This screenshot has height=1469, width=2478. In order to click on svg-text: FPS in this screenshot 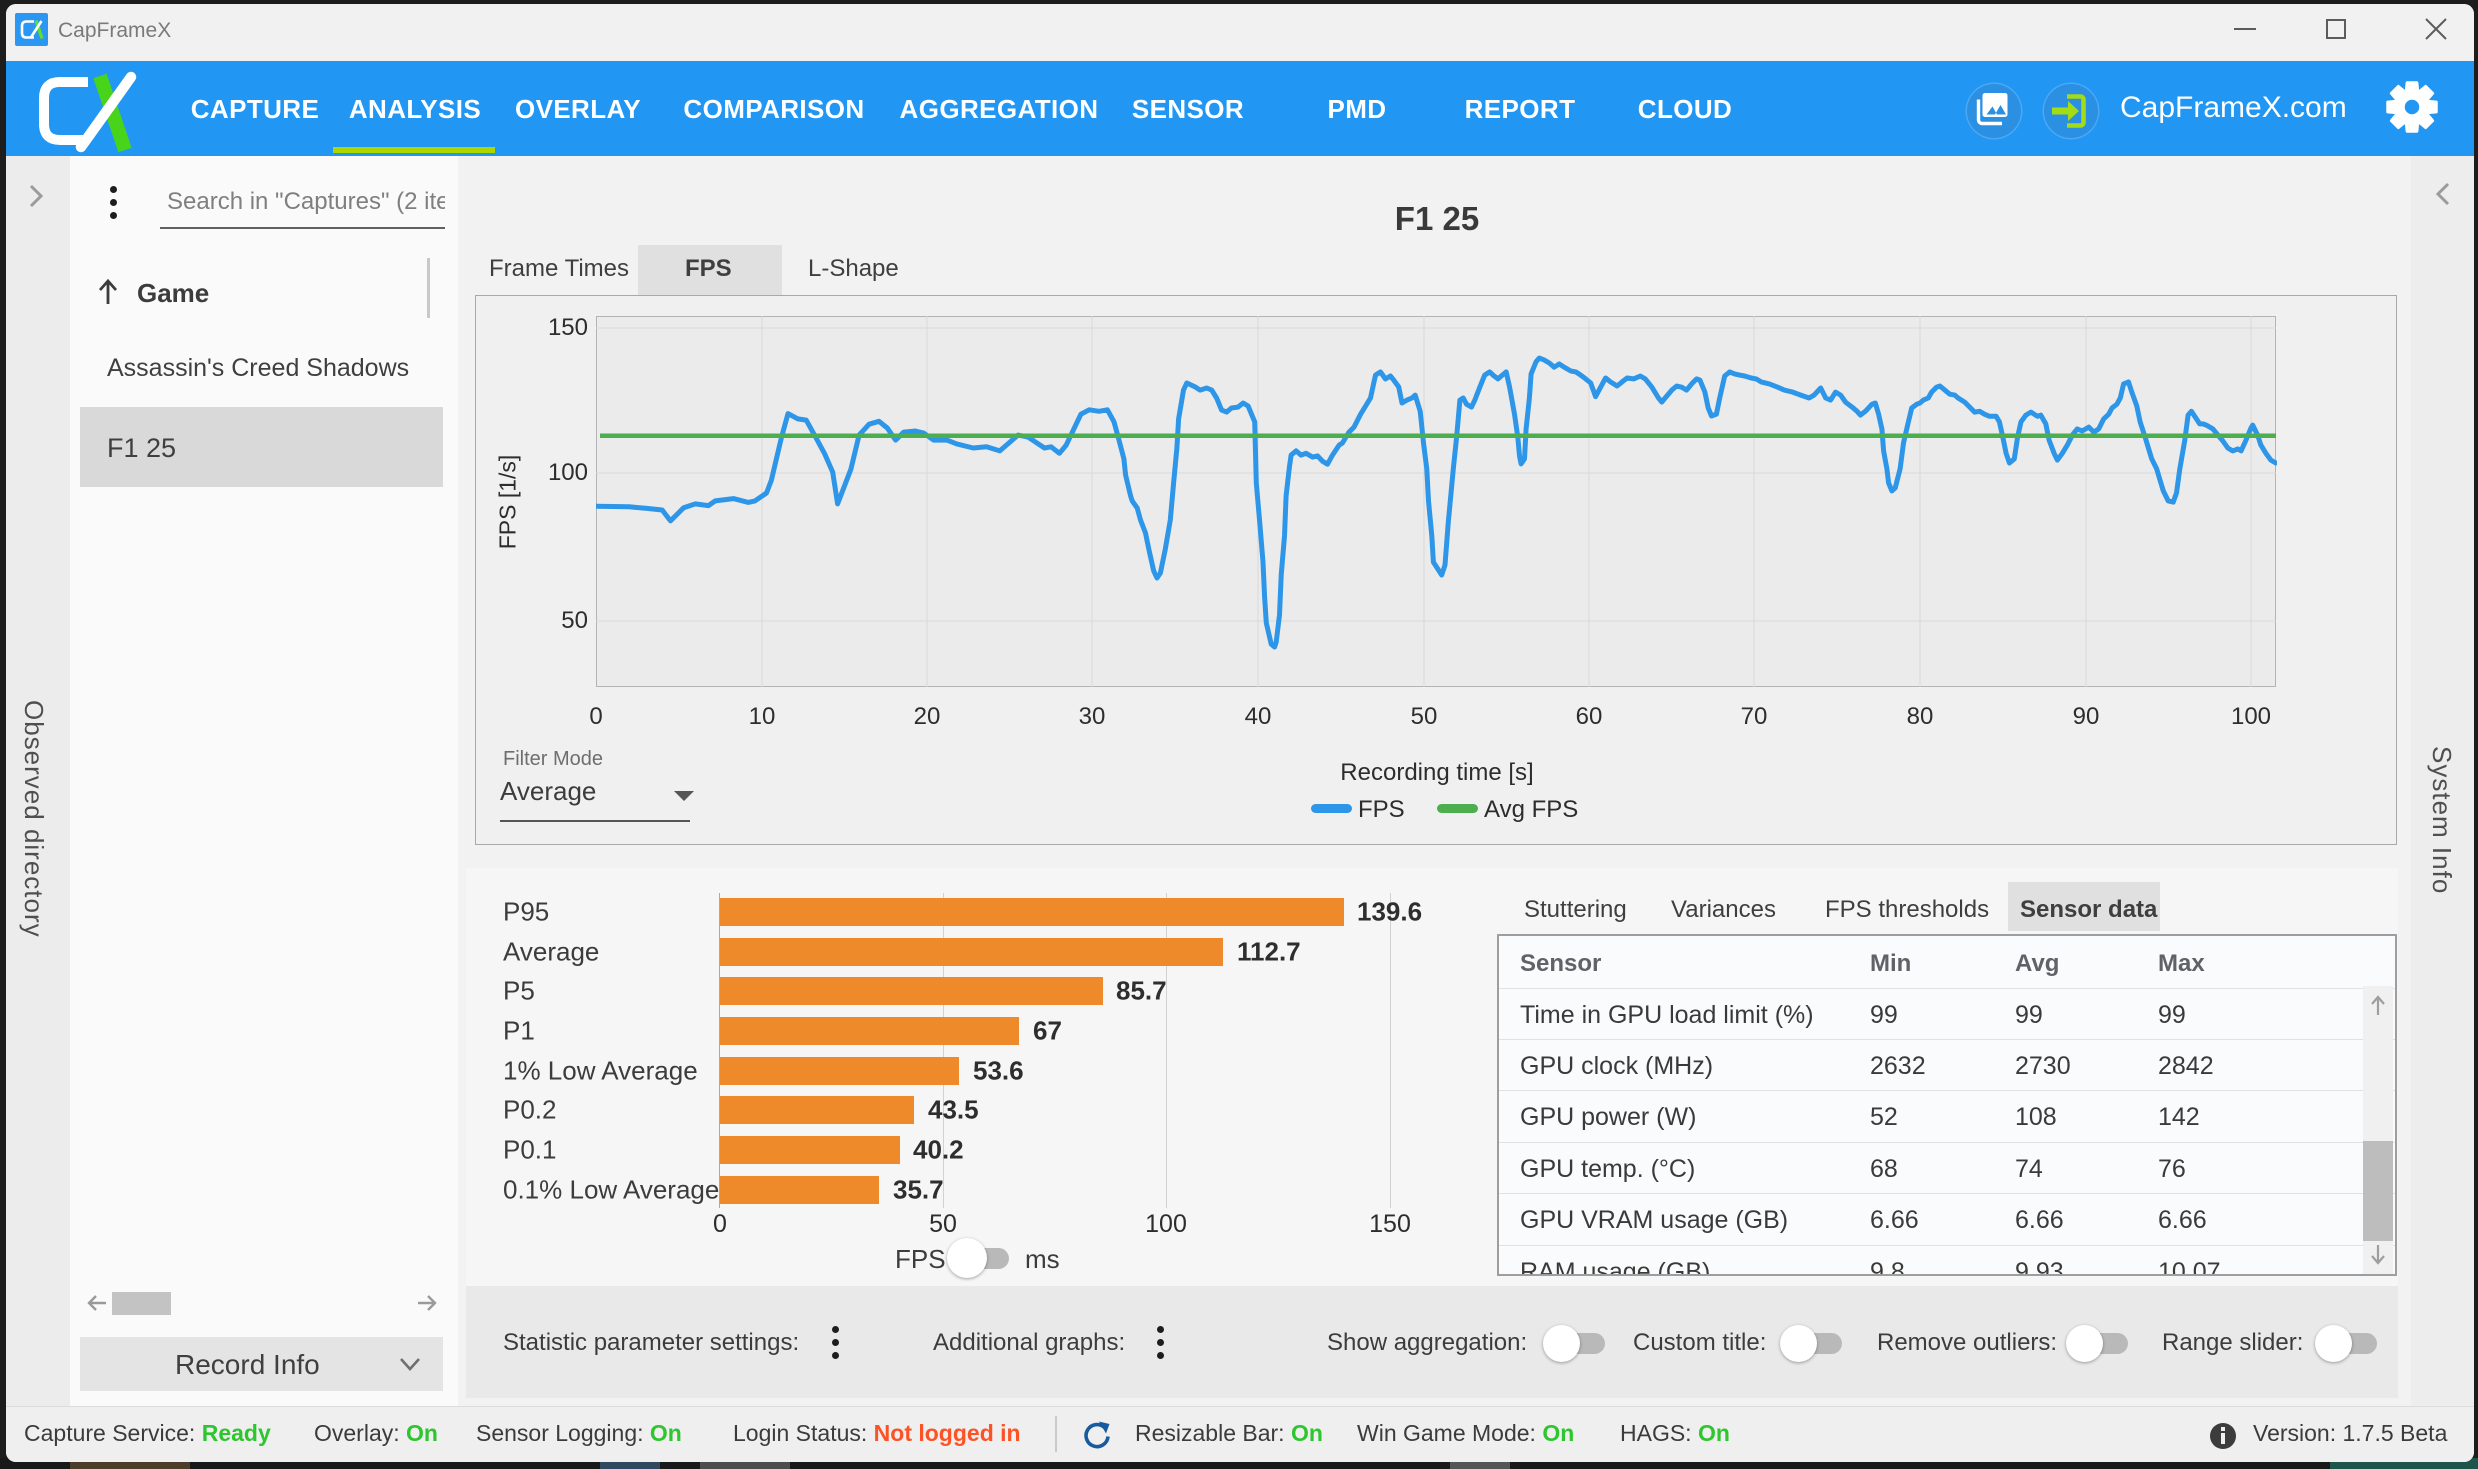, I will do `click(1381, 809)`.